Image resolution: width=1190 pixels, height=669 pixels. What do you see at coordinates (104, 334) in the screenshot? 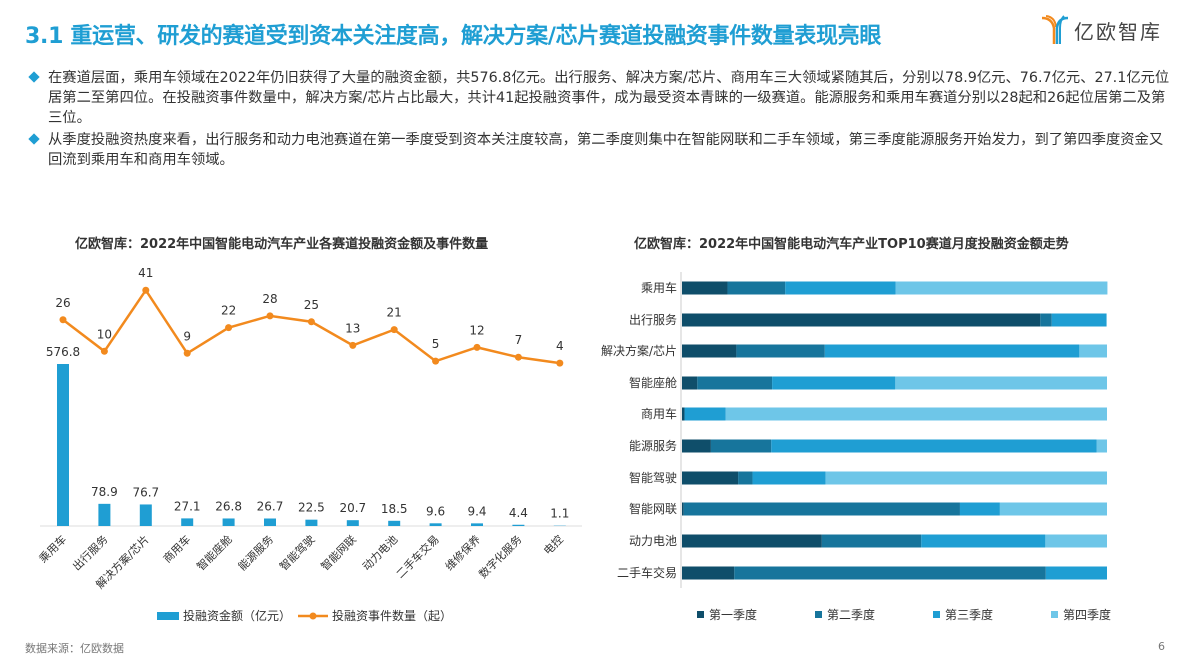
I see `line-label: 10` at bounding box center [104, 334].